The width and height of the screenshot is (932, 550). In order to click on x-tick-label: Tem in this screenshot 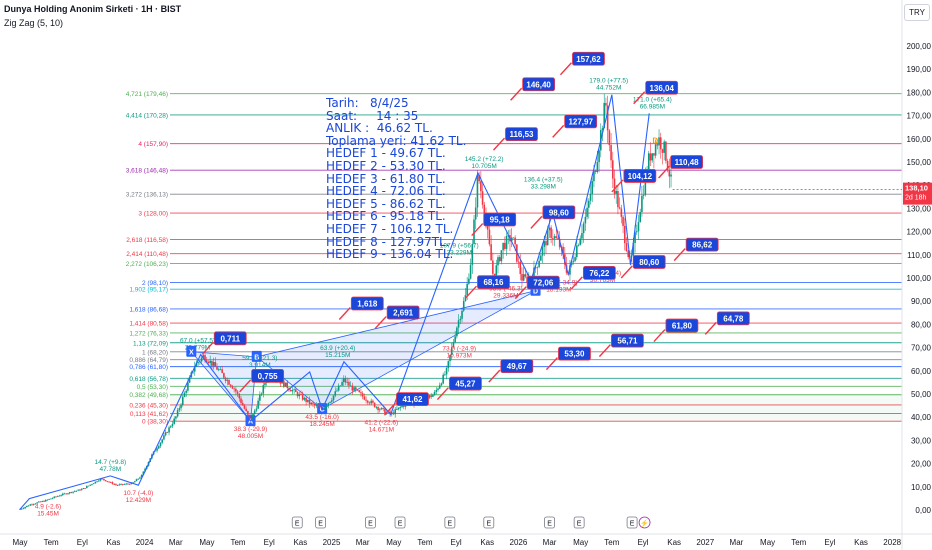, I will do `click(798, 542)`.